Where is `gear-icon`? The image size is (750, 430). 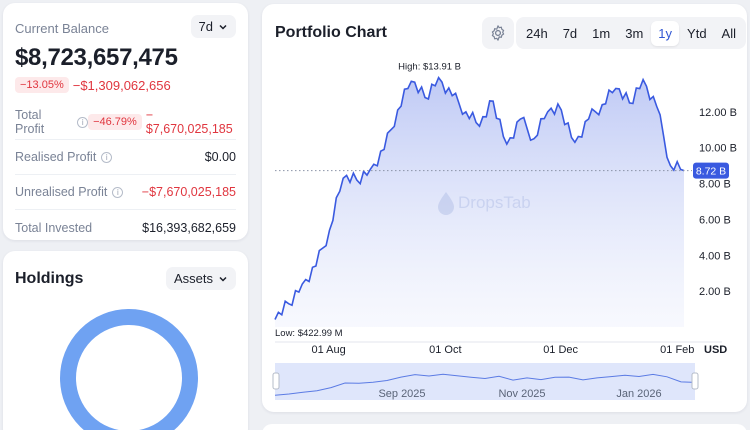 gear-icon is located at coordinates (498, 33).